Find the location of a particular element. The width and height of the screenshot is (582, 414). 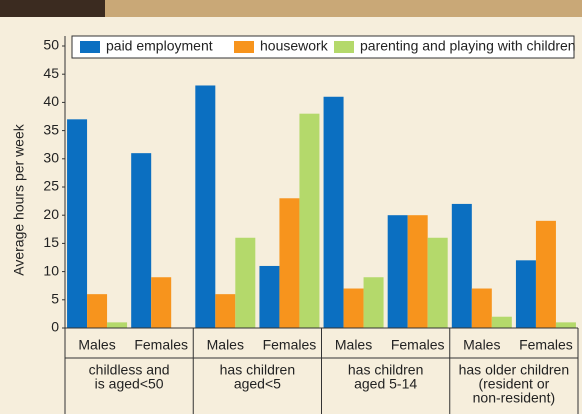

group-label: (resident or is located at coordinates (513, 384).